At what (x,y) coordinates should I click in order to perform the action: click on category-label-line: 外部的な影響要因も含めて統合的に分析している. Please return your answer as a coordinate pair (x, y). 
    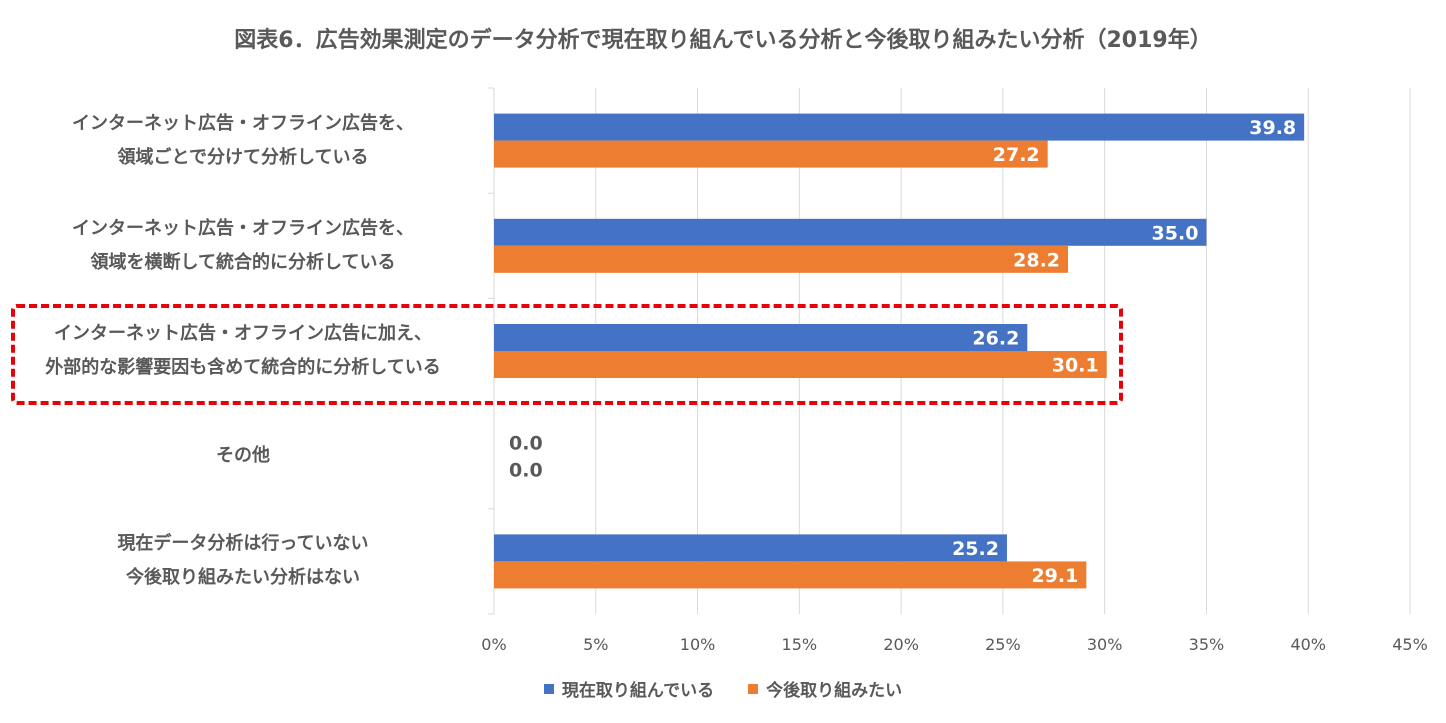
    Looking at the image, I should click on (243, 367).